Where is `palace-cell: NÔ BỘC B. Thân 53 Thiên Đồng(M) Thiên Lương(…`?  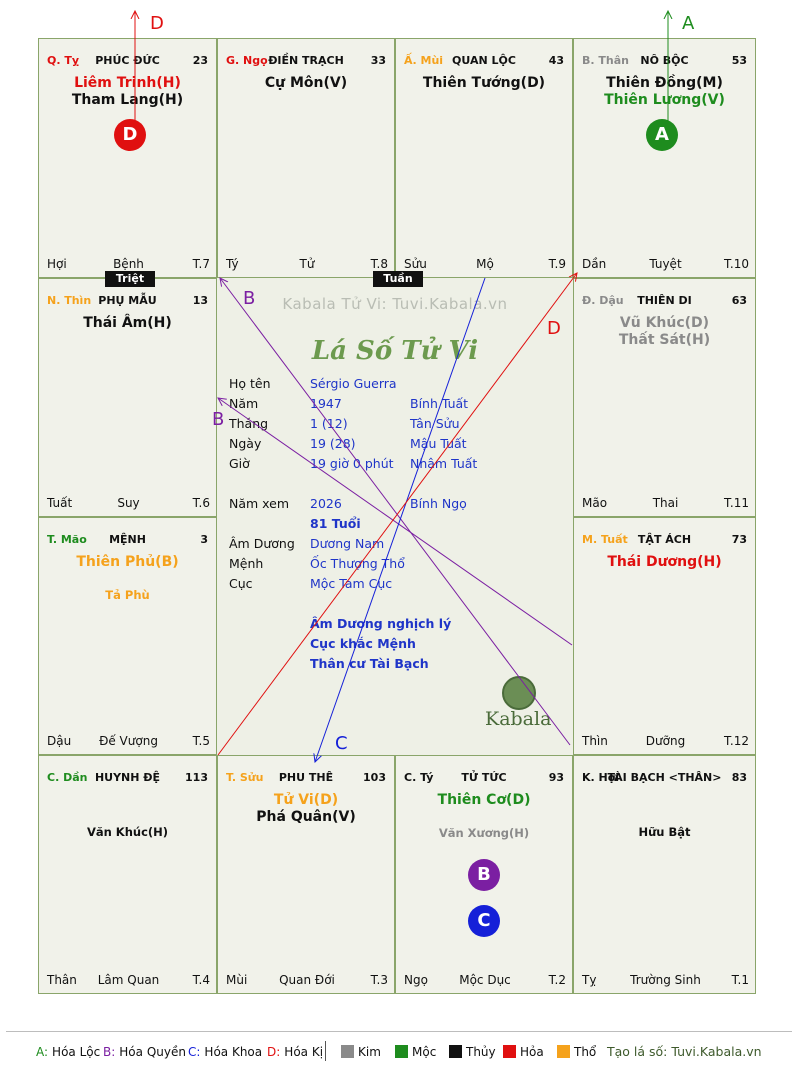
palace-cell: NÔ BỘC B. Thân 53 Thiên Đồng(M) Thiên Lương(… is located at coordinates (664, 158).